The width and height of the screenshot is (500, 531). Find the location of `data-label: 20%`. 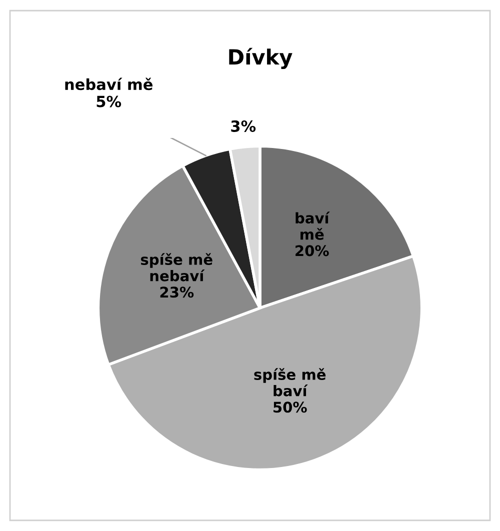

data-label: 20% is located at coordinates (312, 250).